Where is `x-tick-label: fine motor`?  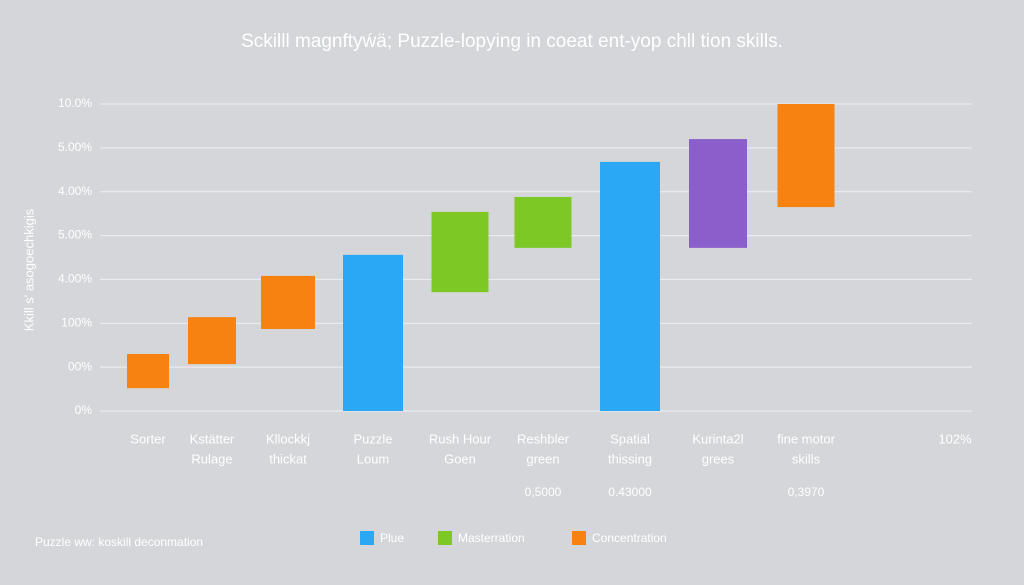 x-tick-label: fine motor is located at coordinates (806, 438).